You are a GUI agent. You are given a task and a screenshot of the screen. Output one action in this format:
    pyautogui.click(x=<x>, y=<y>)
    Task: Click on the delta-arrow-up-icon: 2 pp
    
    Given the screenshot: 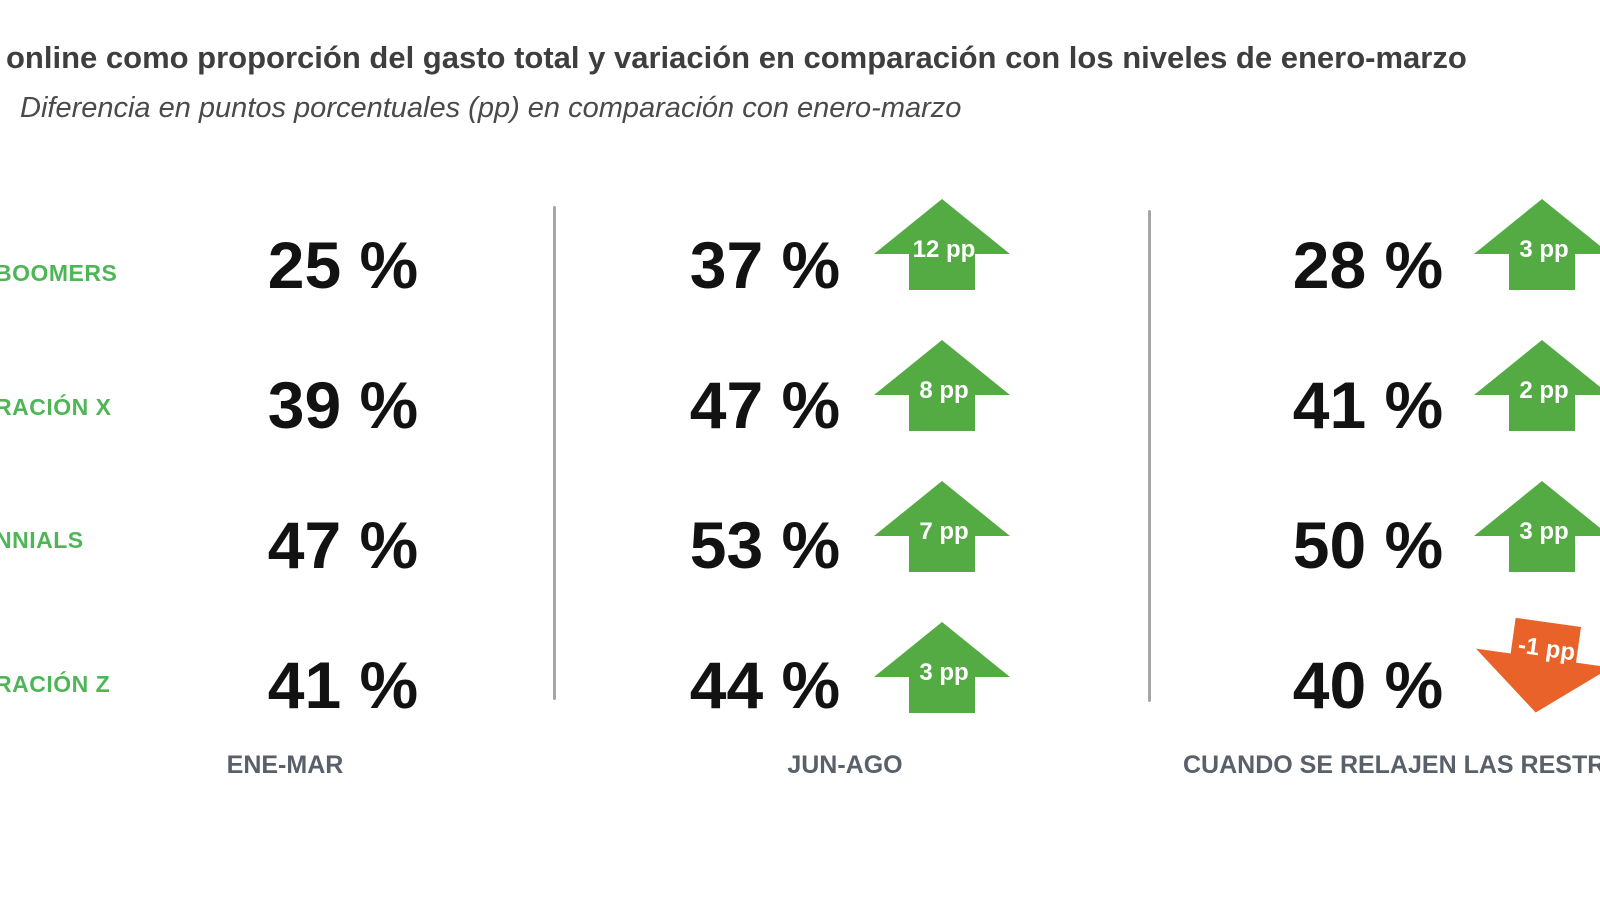 What is the action you would take?
    pyautogui.click(x=1536, y=385)
    